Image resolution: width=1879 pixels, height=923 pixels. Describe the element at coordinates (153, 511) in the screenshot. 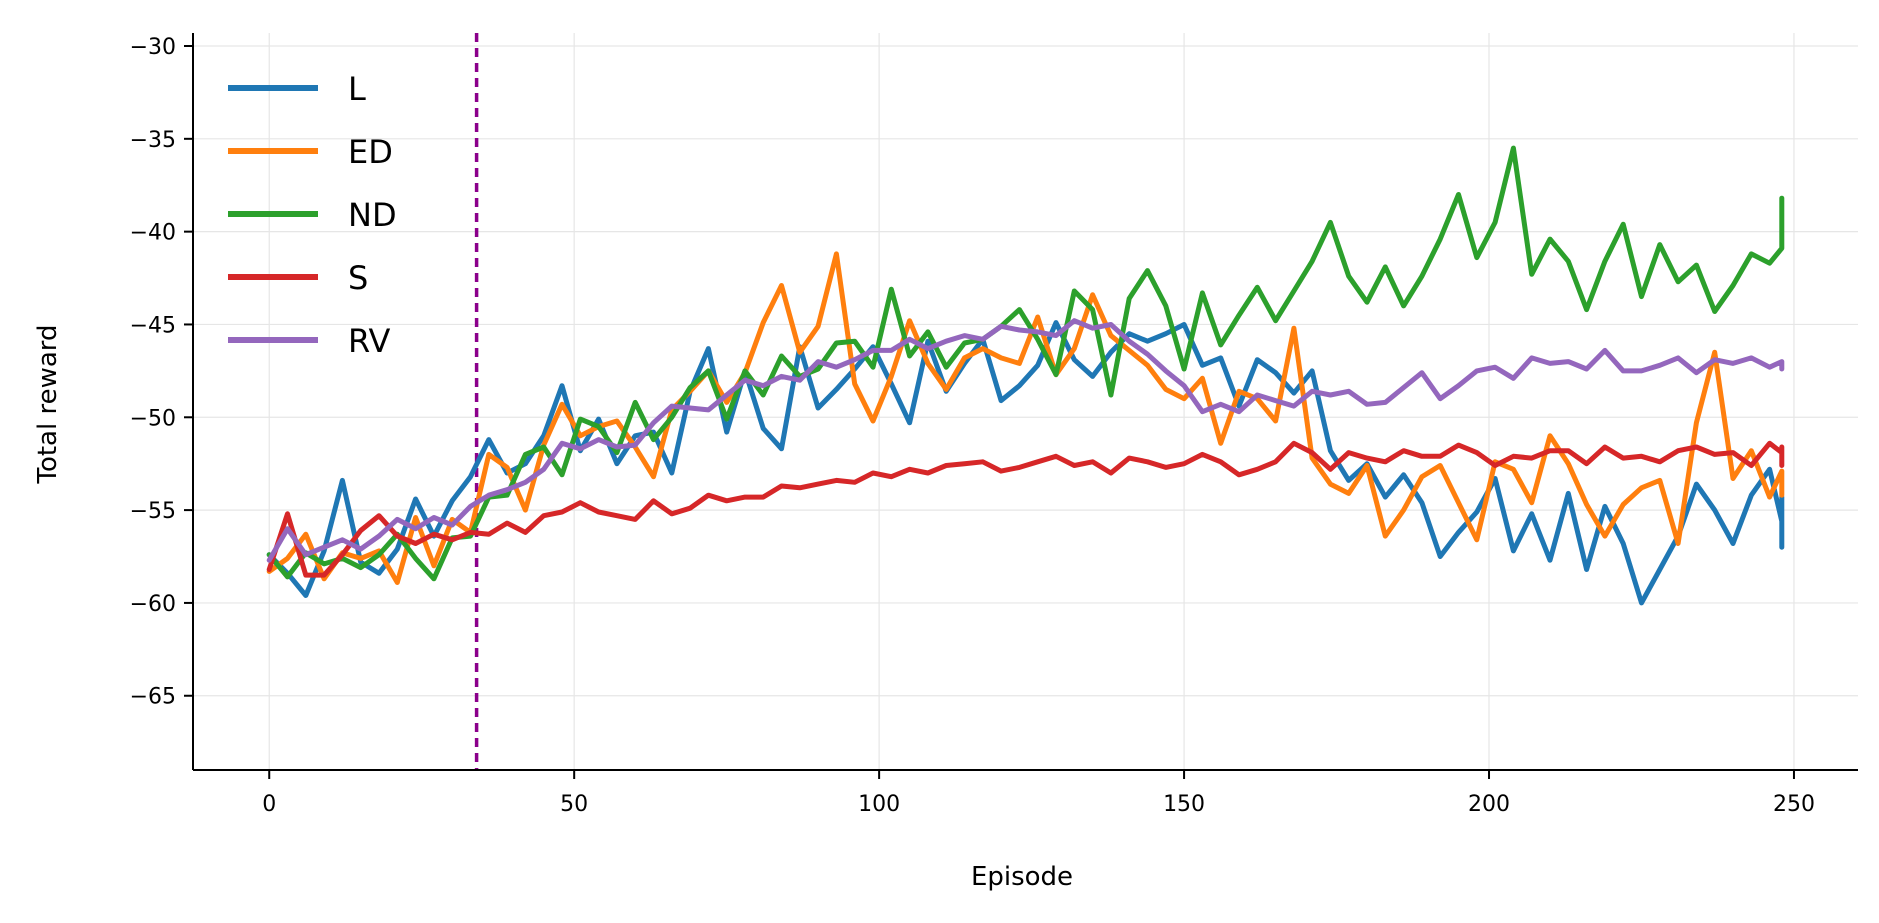

I see `y-tick-label: −55` at that location.